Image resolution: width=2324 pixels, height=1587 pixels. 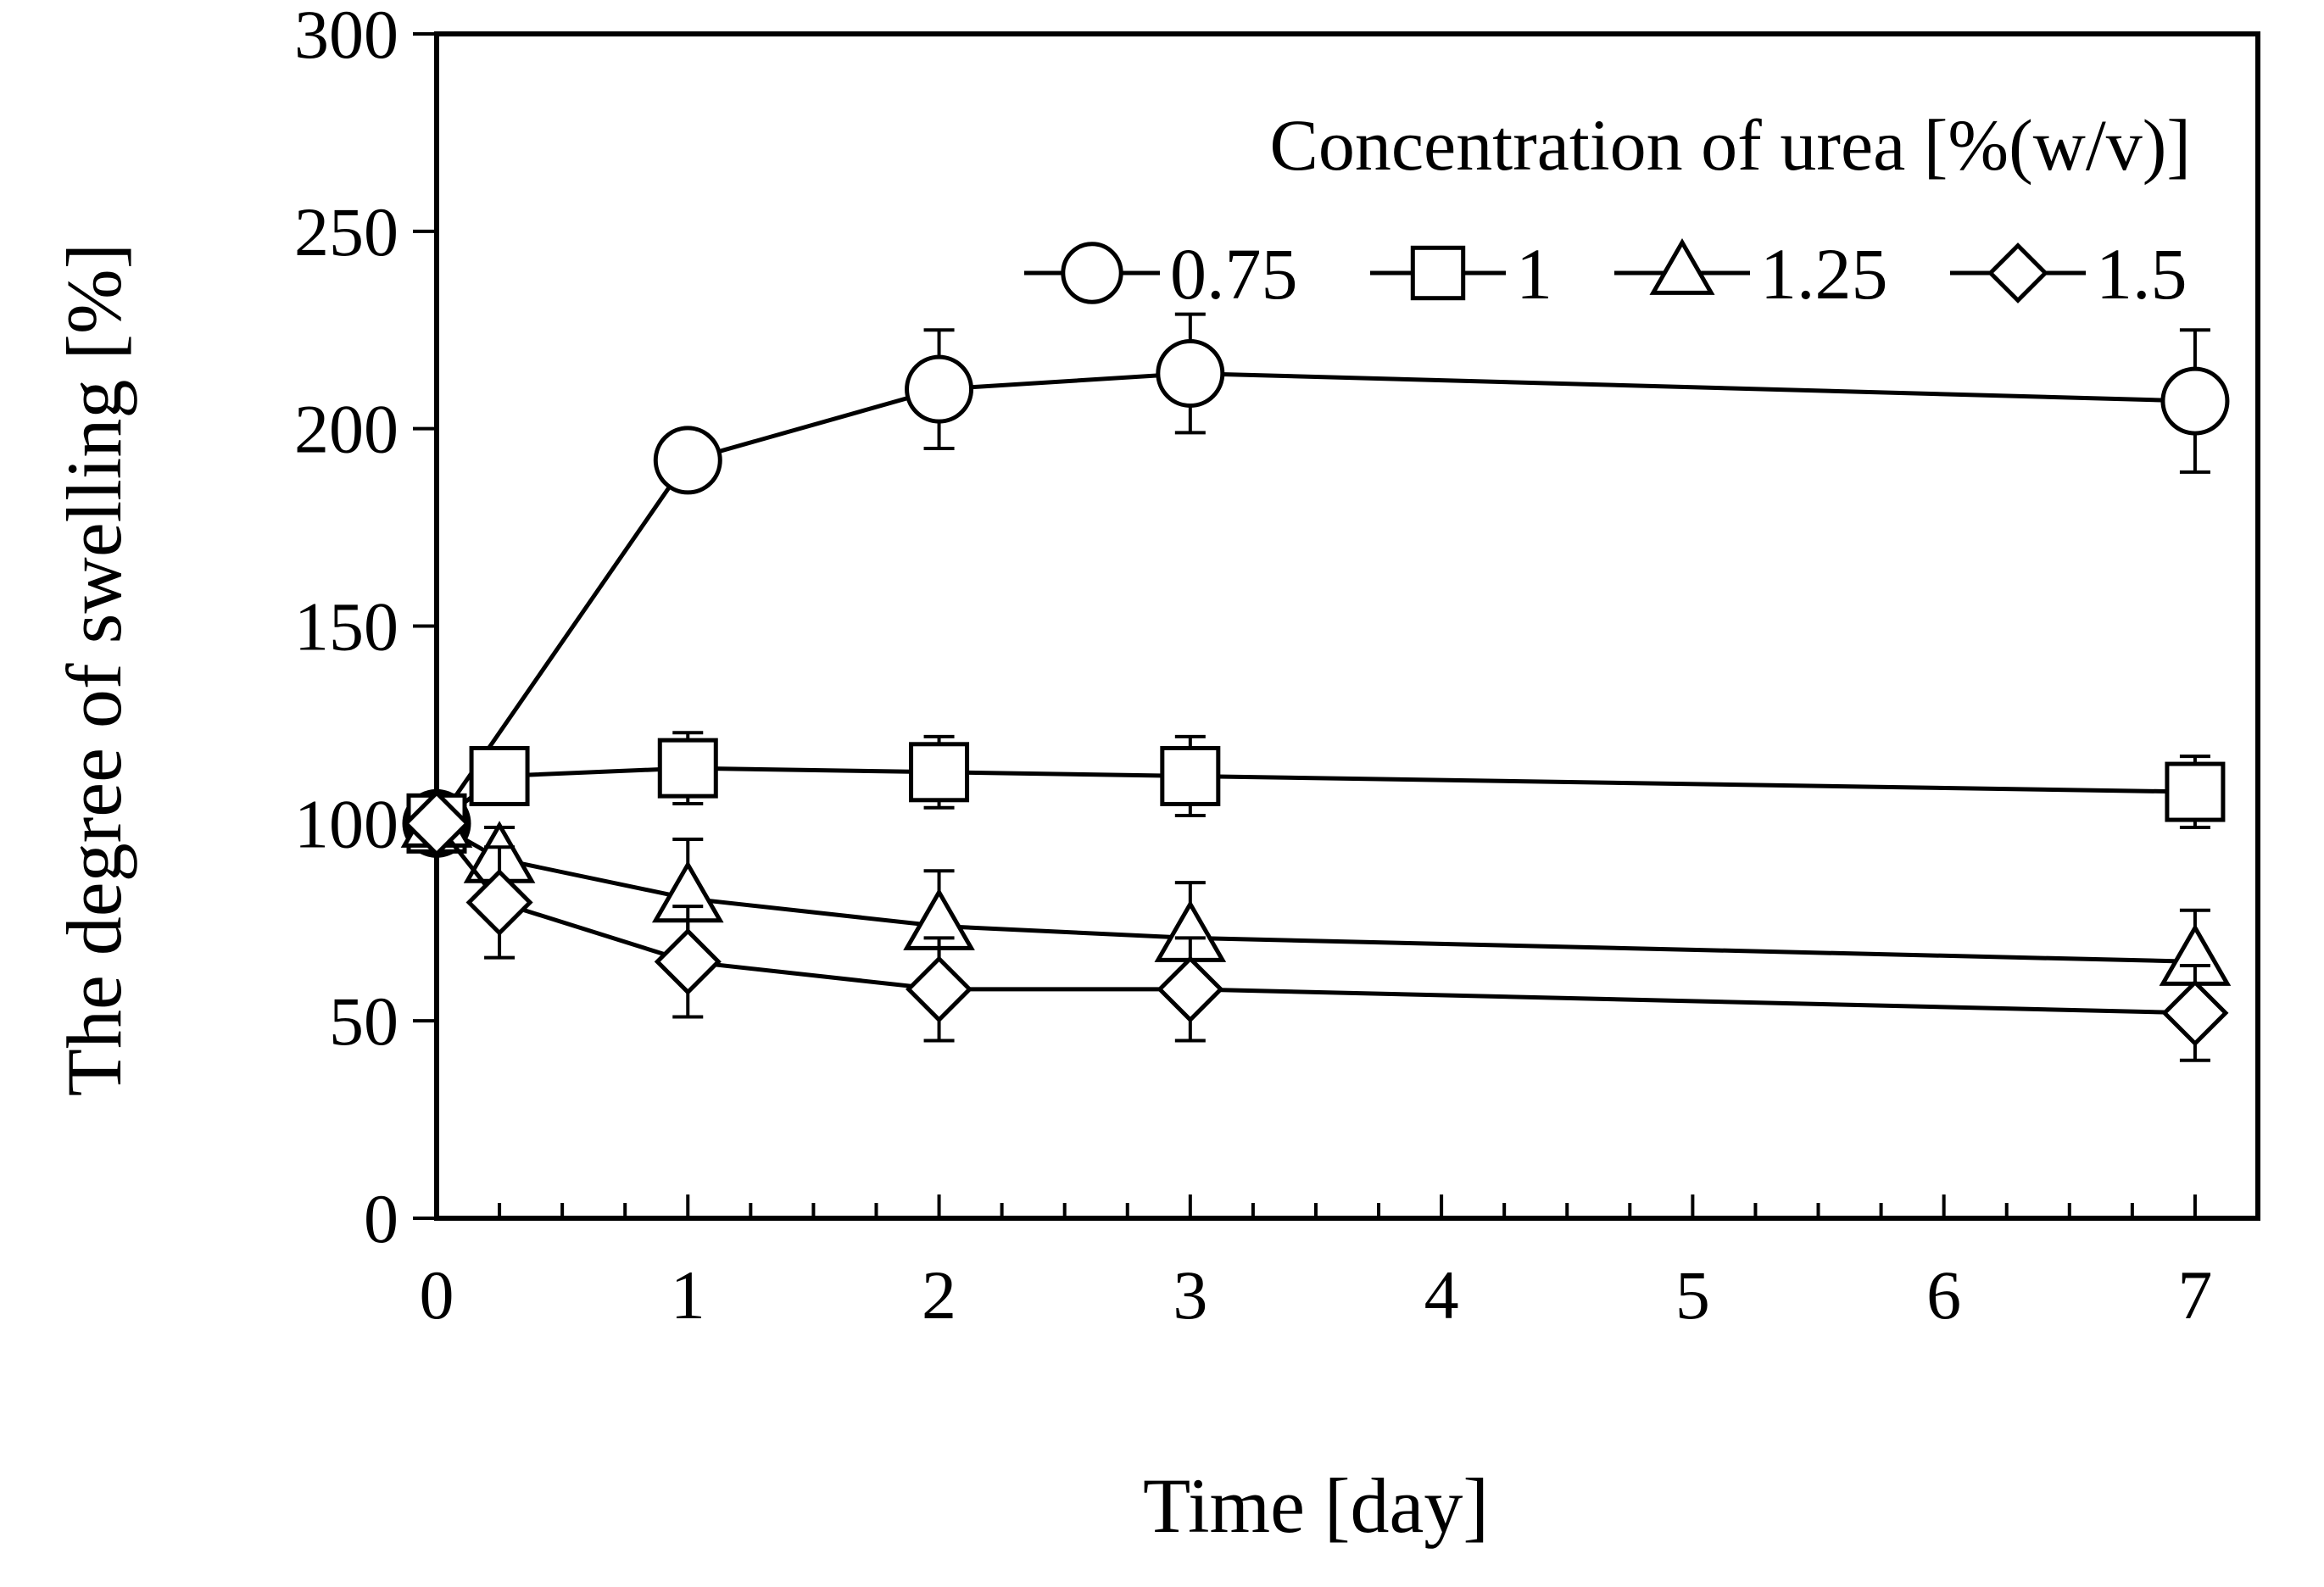 What do you see at coordinates (688, 1295) in the screenshot?
I see `x-tick-label: 1` at bounding box center [688, 1295].